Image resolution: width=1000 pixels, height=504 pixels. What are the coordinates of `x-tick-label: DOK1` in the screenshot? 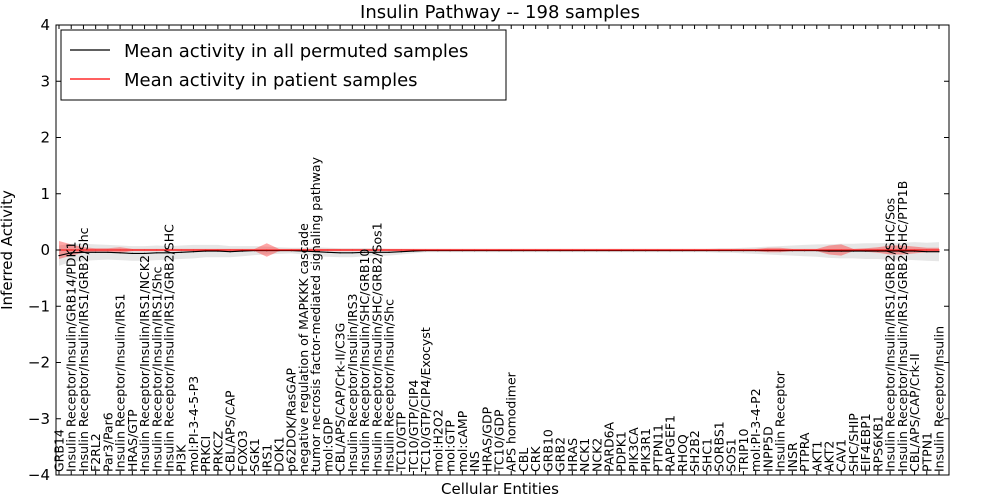 It's located at (279, 454).